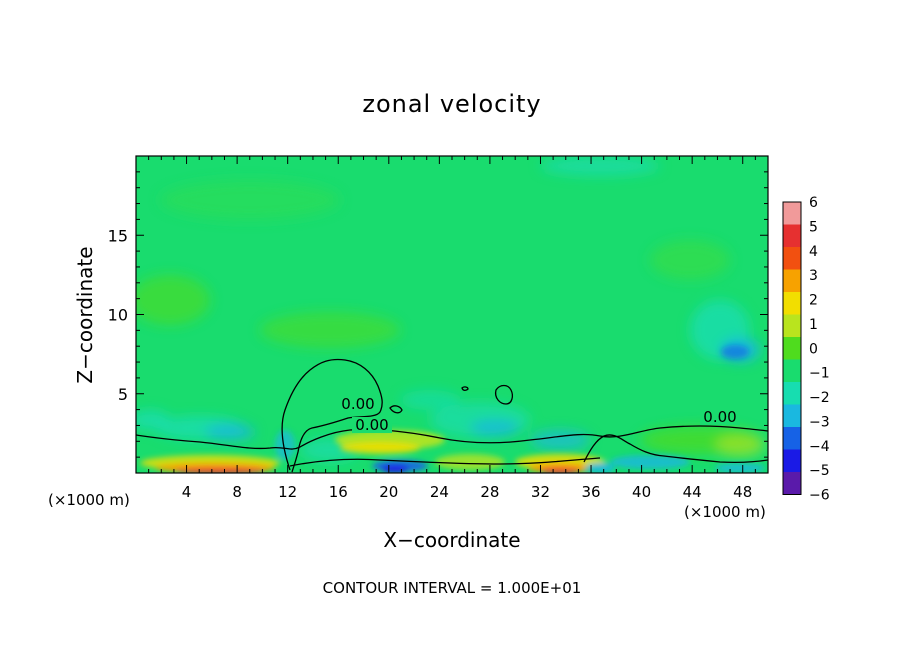  I want to click on chart-title: zonal velocity, so click(451, 104).